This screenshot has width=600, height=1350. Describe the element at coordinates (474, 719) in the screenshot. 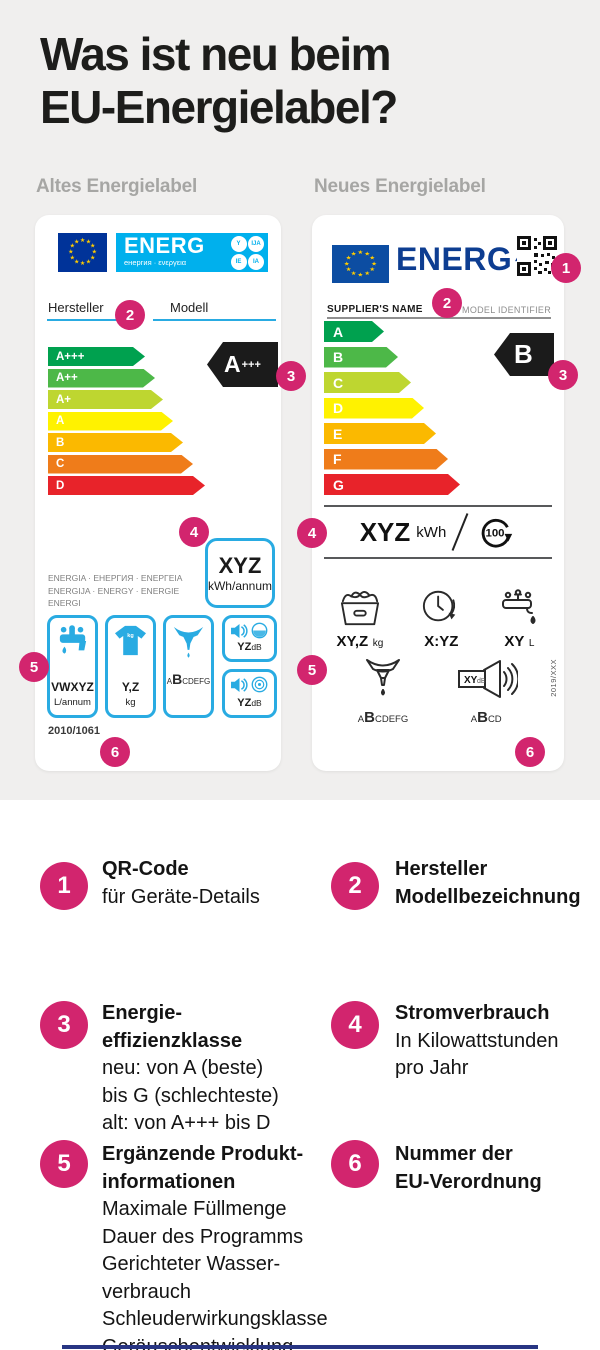

I see `noise-class-pre: A` at that location.